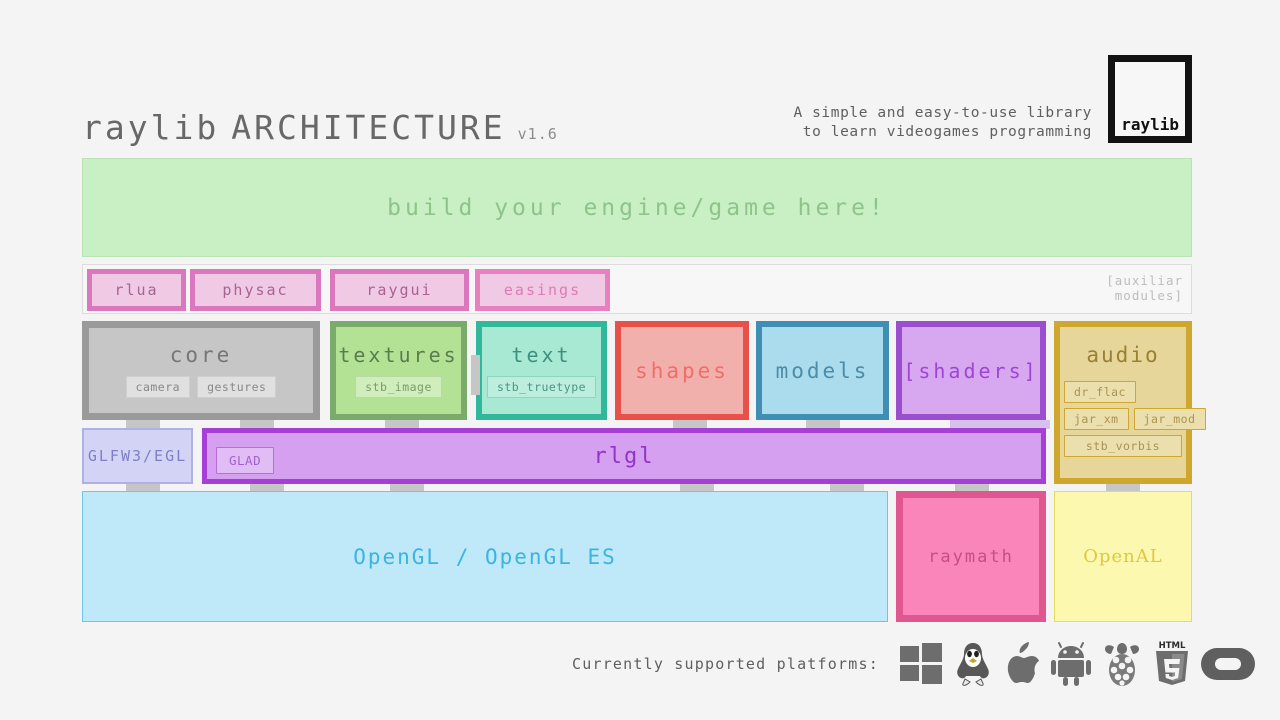  I want to click on connector-core-glfw, so click(143, 424).